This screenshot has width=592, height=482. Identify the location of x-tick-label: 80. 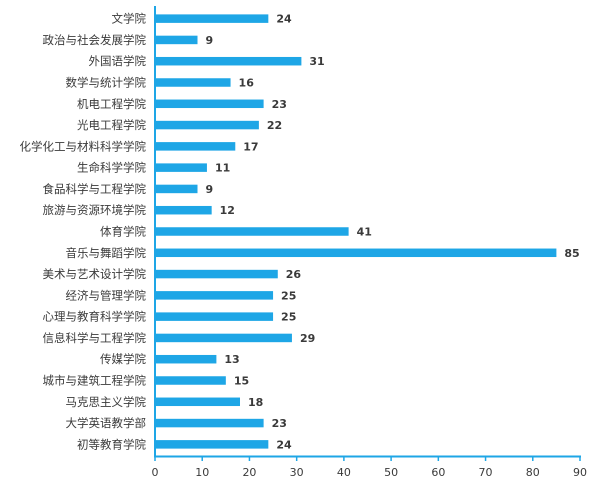
(533, 472).